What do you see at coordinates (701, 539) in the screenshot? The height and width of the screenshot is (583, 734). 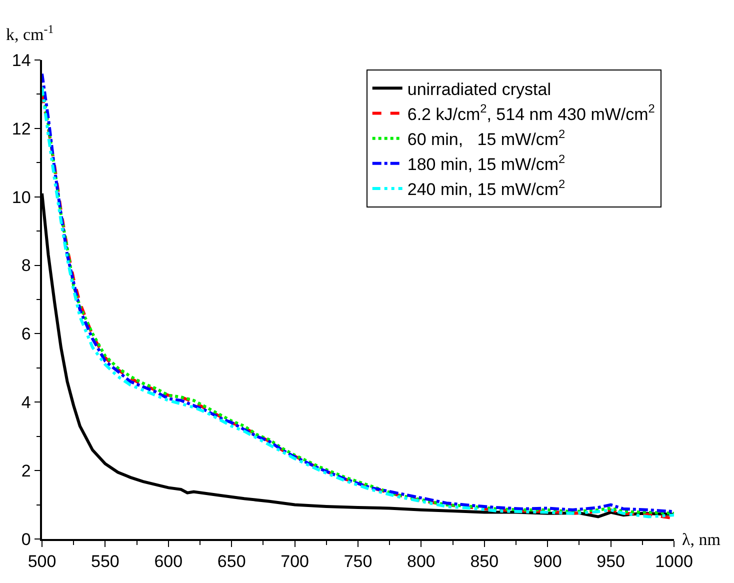 I see `x-axis-title: λ, nm` at bounding box center [701, 539].